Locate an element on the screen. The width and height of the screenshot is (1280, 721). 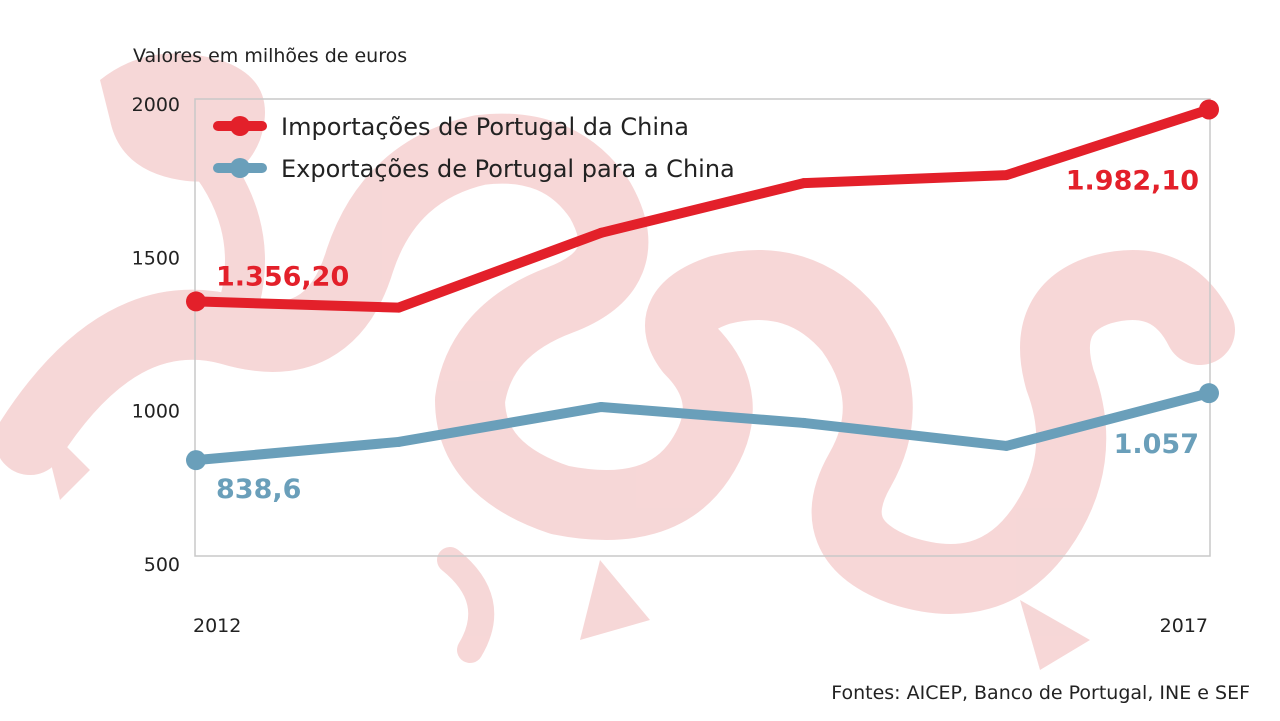
data-label-imports-2017: 1.982,10 is located at coordinates (1132, 180).